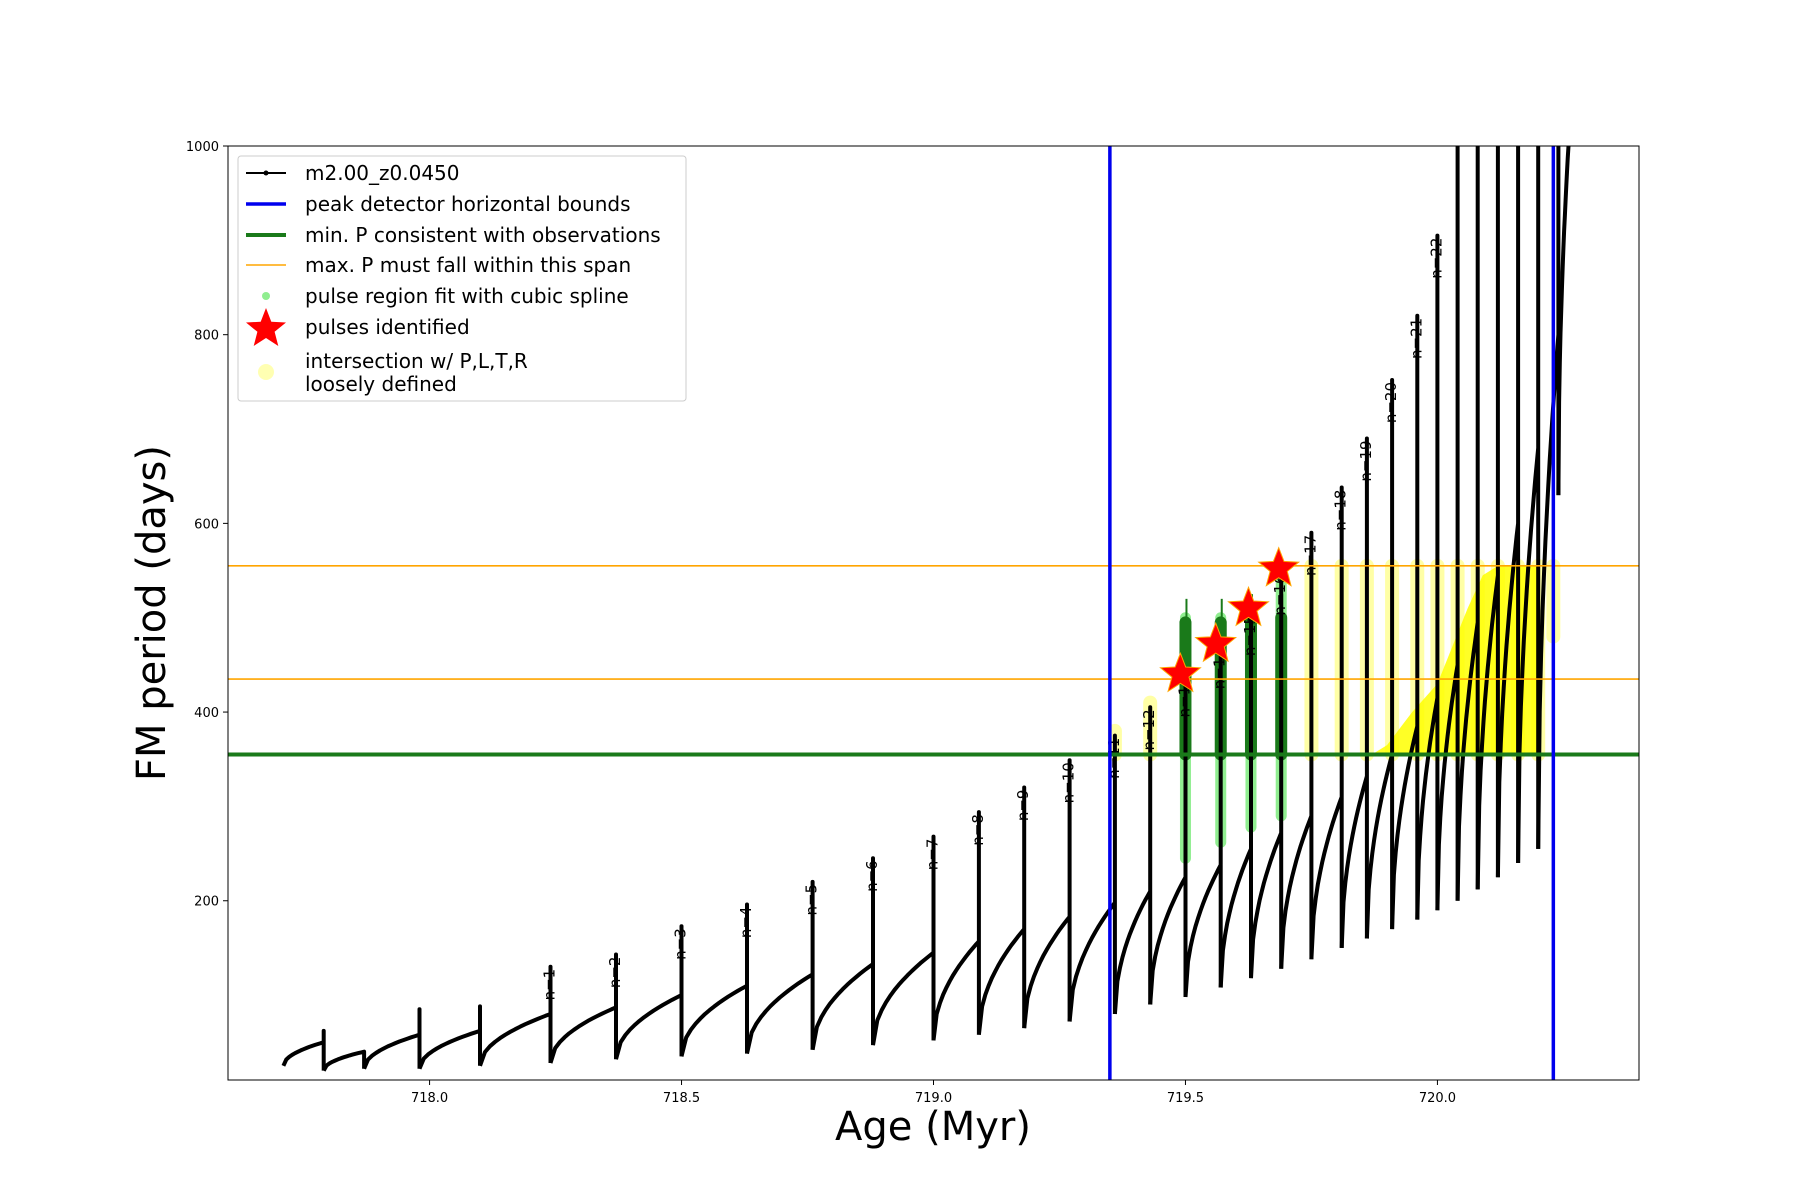 This screenshot has height=1200, width=1800. I want to click on pulse-number-label-21: n=18, so click(1341, 510).